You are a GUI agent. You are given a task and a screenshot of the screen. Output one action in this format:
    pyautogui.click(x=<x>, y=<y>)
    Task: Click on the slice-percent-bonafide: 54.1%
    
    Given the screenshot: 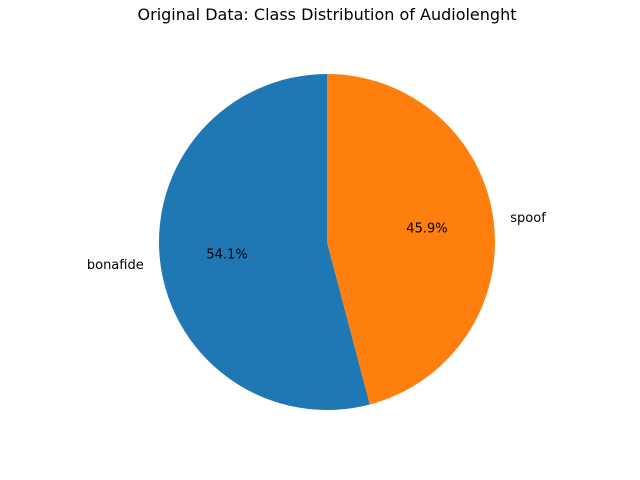 What is the action you would take?
    pyautogui.click(x=226, y=254)
    